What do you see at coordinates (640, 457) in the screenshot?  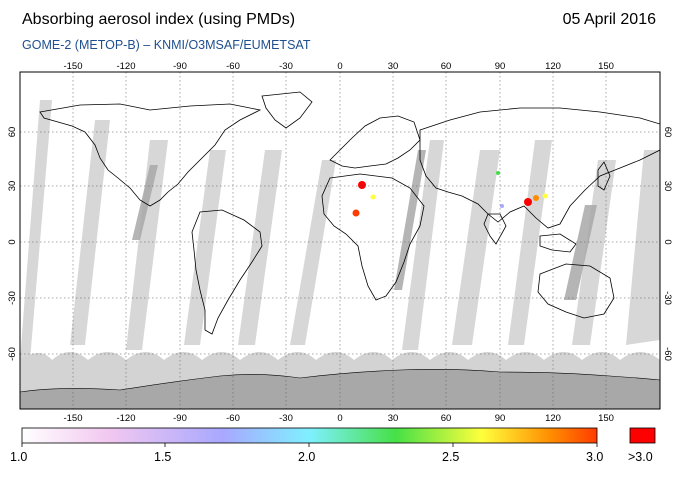 I see `colorbar-label-overflow: >3.0` at bounding box center [640, 457].